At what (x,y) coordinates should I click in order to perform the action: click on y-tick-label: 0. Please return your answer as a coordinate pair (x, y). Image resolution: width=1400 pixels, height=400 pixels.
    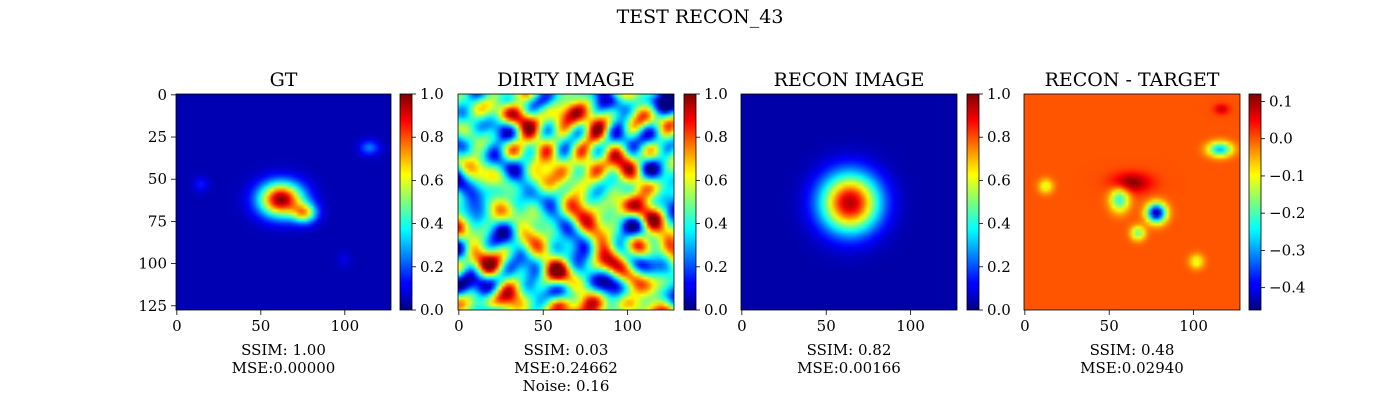
    Looking at the image, I should click on (162, 95).